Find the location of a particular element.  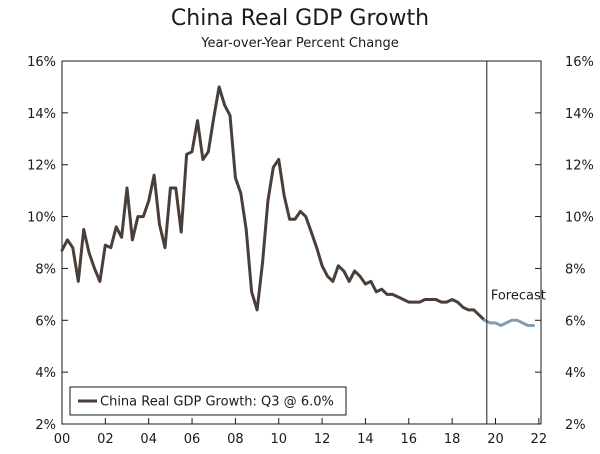

x-tick-label: 10 is located at coordinates (278, 439).